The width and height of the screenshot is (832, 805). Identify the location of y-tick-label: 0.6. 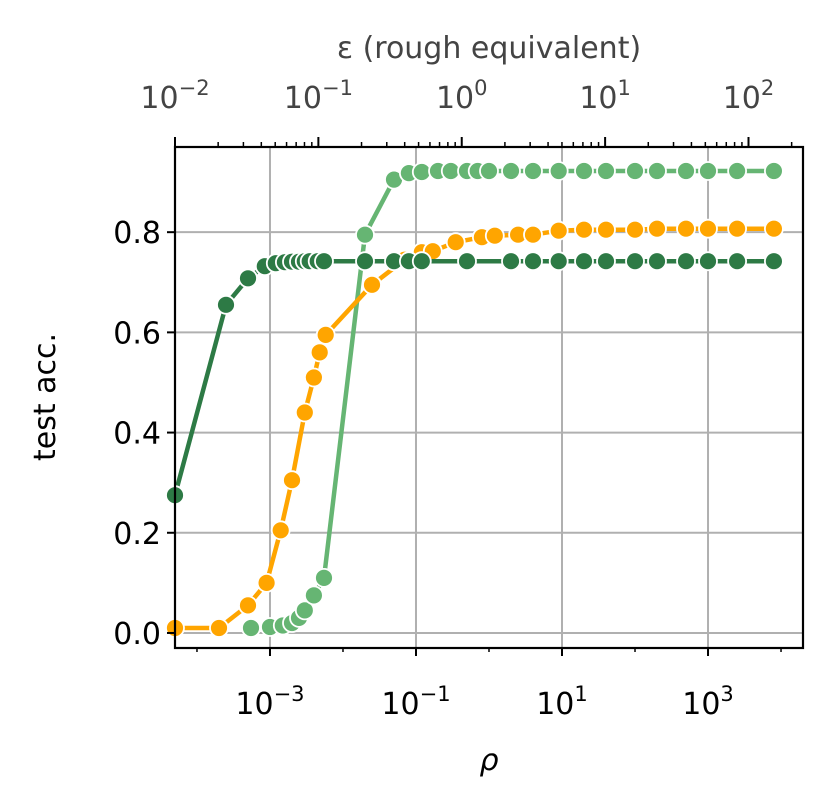
(137, 333).